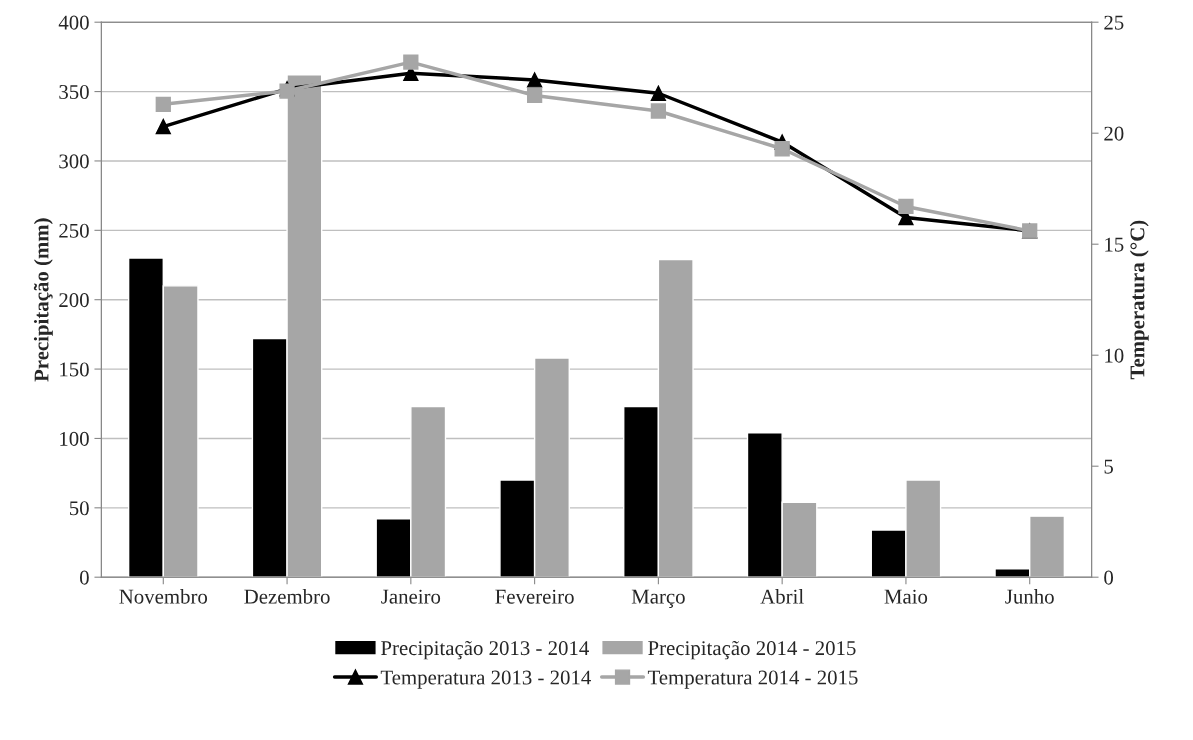  What do you see at coordinates (534, 596) in the screenshot?
I see `x-tick-label: Fevereiro` at bounding box center [534, 596].